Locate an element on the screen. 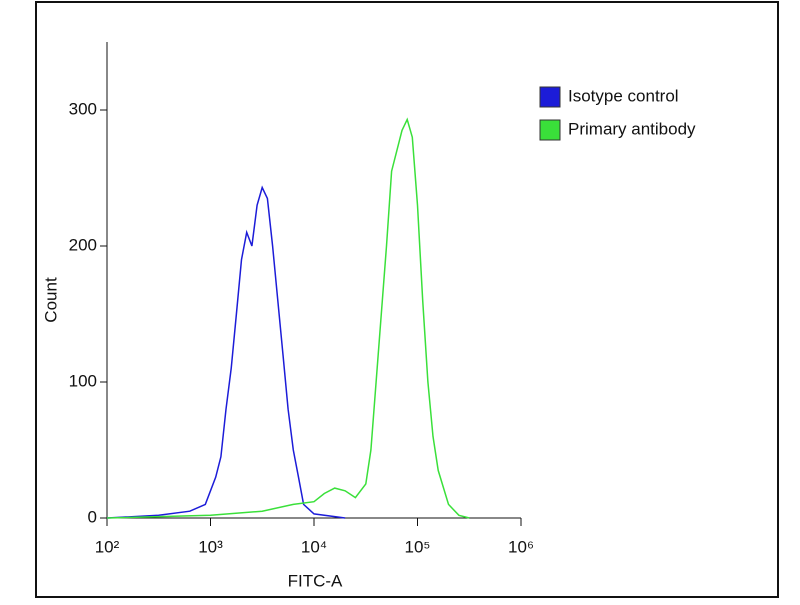 The height and width of the screenshot is (605, 800). x-tick-label: 10² is located at coordinates (107, 546).